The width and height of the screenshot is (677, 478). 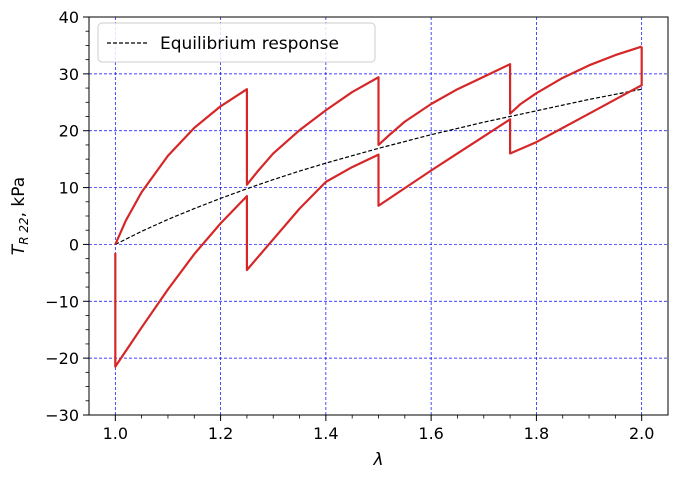 What do you see at coordinates (641, 433) in the screenshot?
I see `x-tick-label: 2.0` at bounding box center [641, 433].